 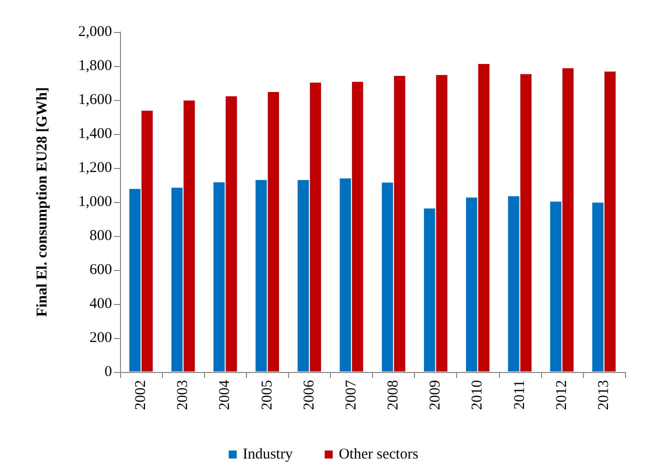 I want to click on x-tick-label: 2006, so click(x=309, y=395).